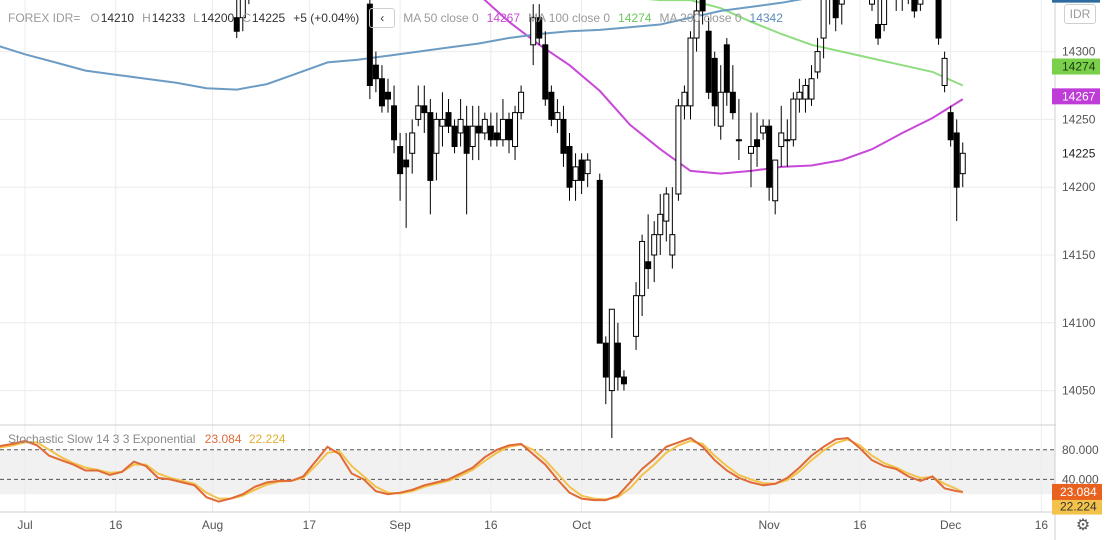 The width and height of the screenshot is (1115, 540). What do you see at coordinates (1079, 1) in the screenshot?
I see `ma200-marker: 14342` at bounding box center [1079, 1].